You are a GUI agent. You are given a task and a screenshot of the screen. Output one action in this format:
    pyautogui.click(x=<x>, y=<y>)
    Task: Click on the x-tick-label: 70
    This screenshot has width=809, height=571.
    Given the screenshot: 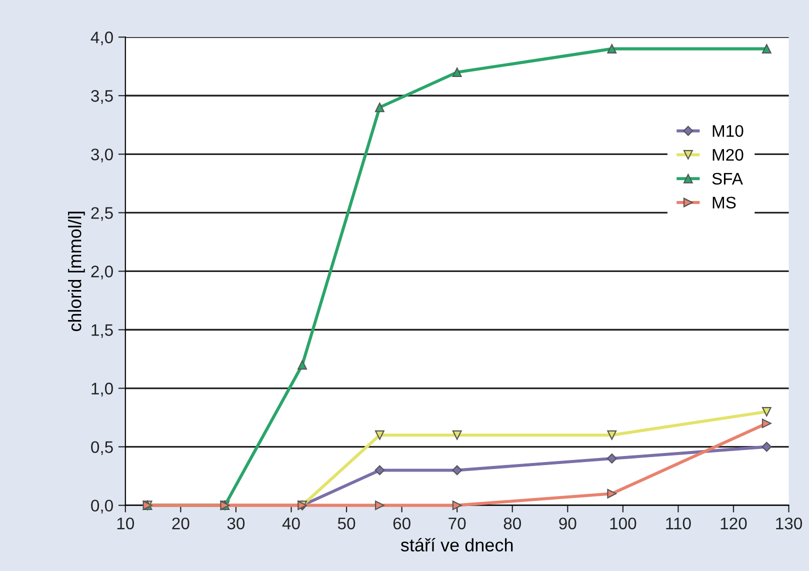 What is the action you would take?
    pyautogui.click(x=457, y=524)
    